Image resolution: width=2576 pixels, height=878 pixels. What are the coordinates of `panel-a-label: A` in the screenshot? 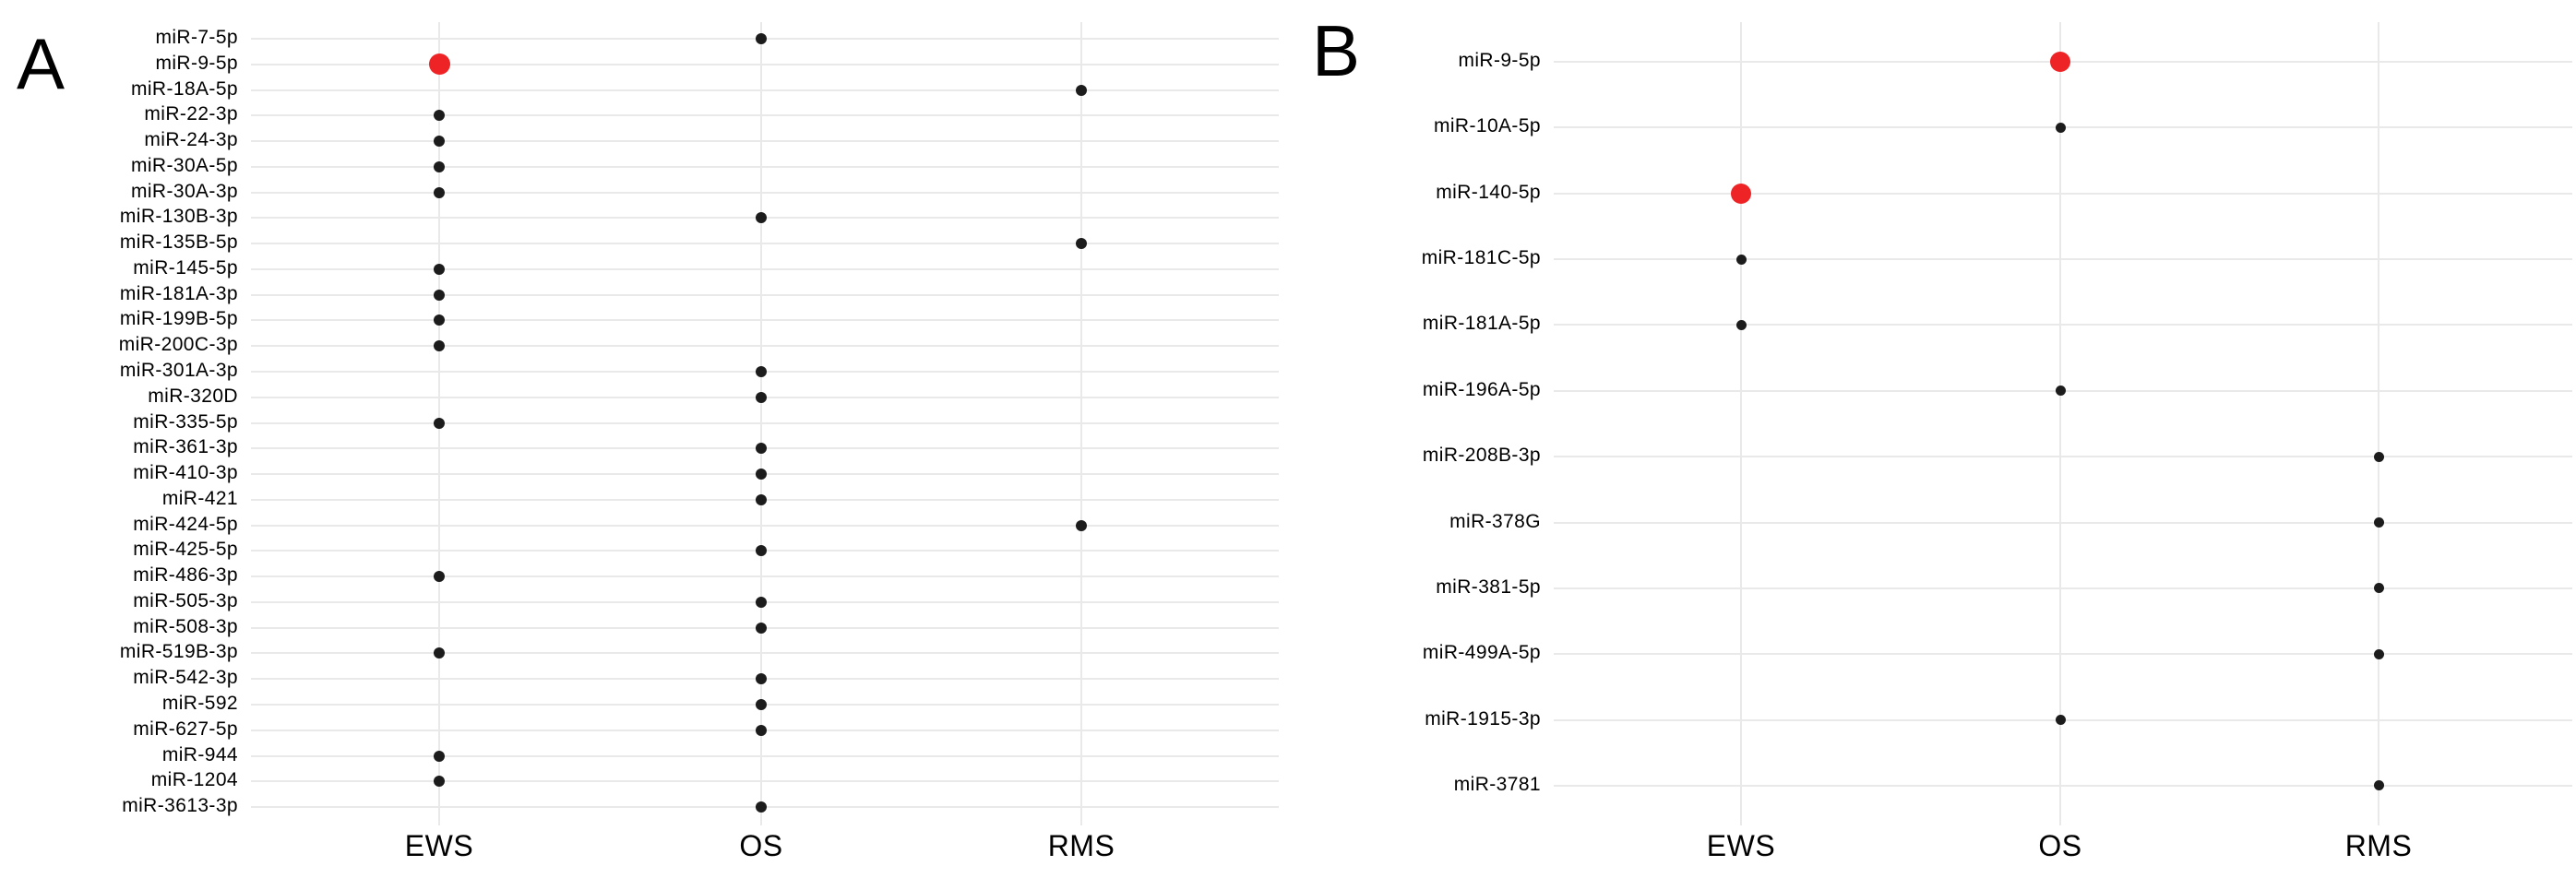 It's located at (41, 64).